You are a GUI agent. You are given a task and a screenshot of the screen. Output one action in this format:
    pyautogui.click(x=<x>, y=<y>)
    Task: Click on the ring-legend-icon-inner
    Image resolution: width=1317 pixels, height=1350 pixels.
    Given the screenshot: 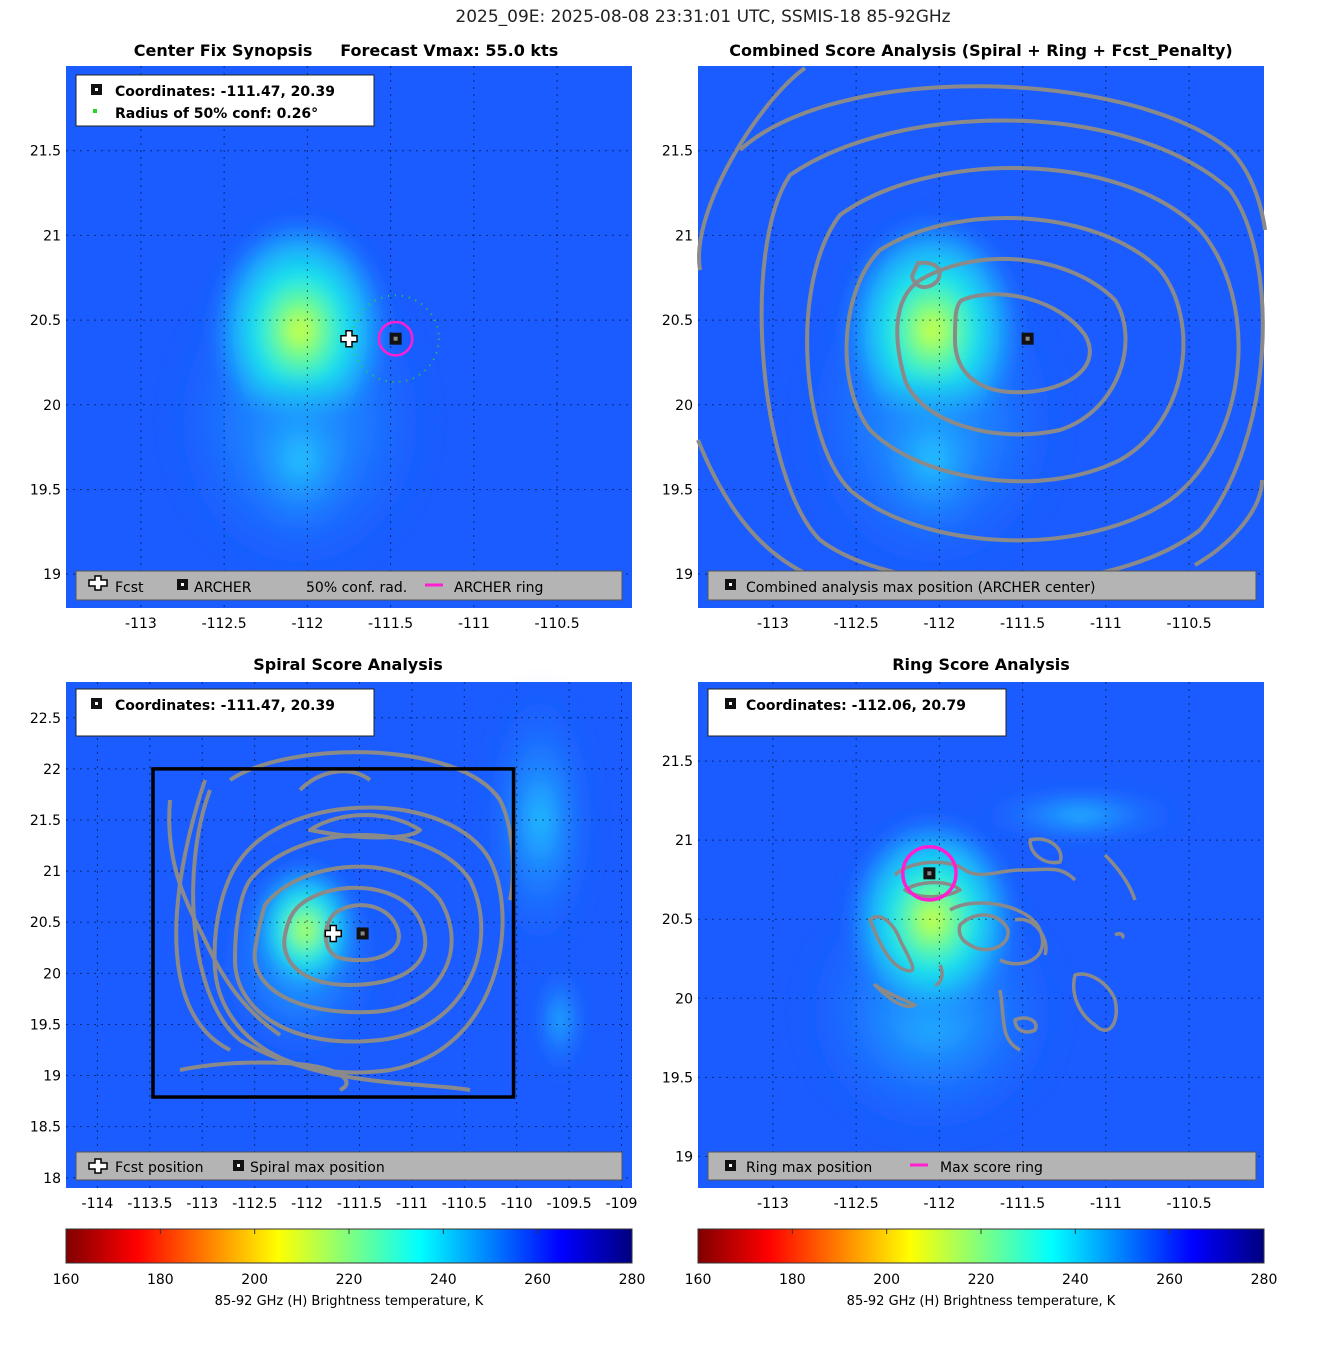 What is the action you would take?
    pyautogui.click(x=730, y=1165)
    